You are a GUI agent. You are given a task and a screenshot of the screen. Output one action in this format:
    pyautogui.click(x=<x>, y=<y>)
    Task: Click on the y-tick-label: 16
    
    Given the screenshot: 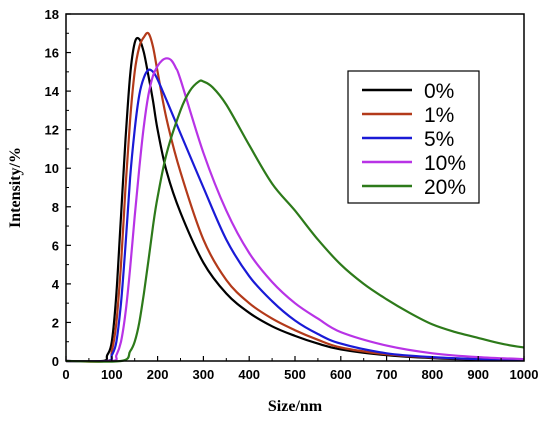 What is the action you would take?
    pyautogui.click(x=52, y=53)
    